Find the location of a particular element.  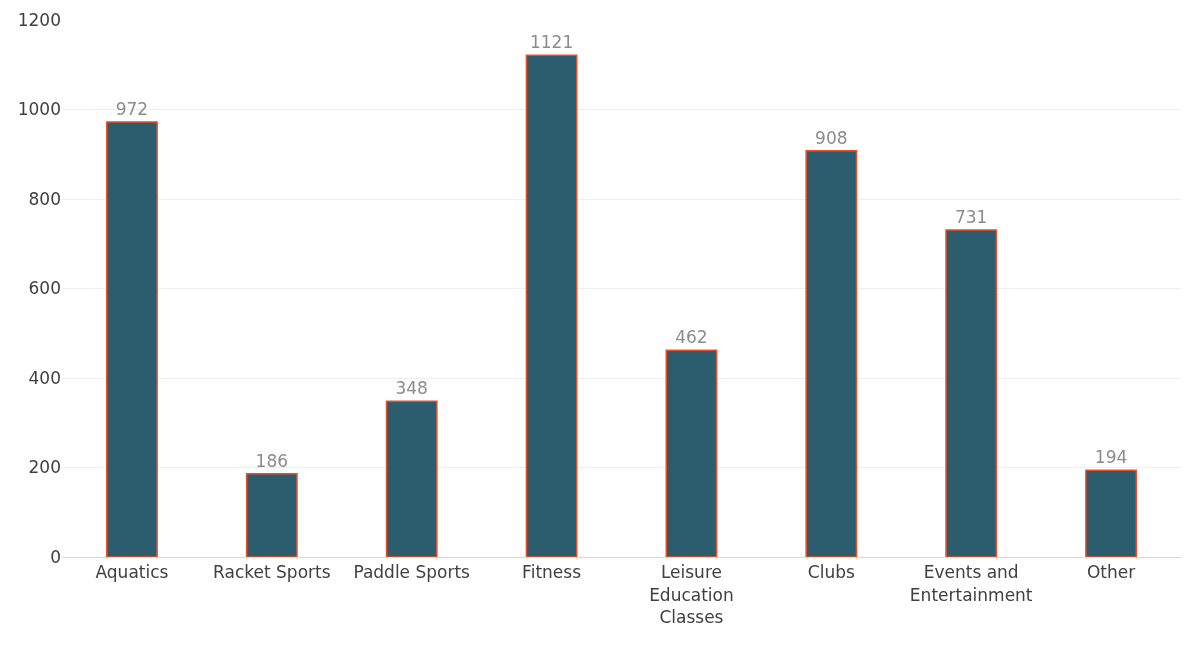

data-label: 186 is located at coordinates (272, 460).